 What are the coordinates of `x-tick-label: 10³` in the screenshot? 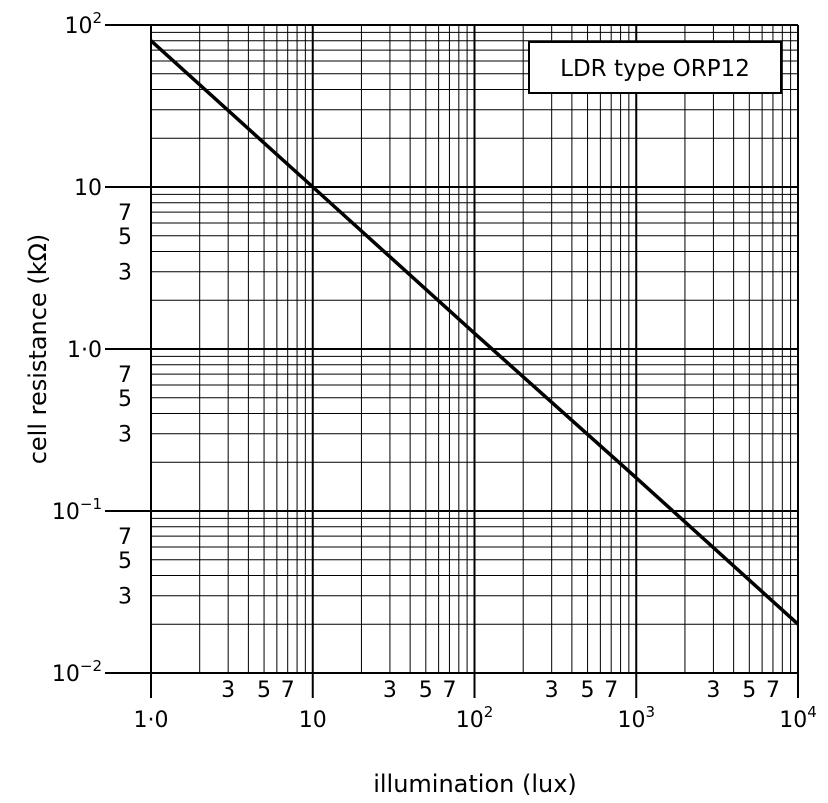 It's located at (636, 718).